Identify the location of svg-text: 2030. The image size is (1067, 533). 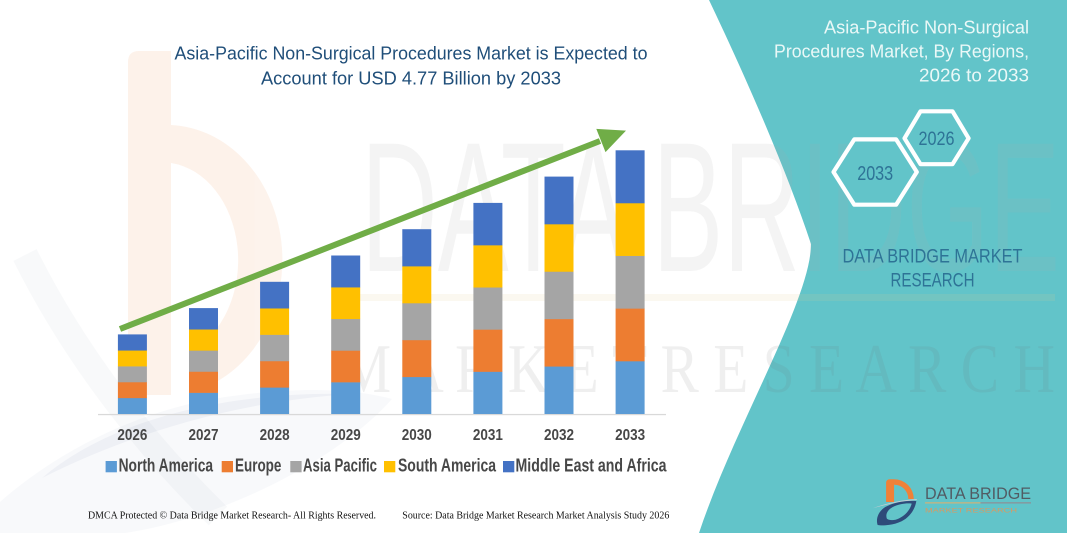
(417, 435).